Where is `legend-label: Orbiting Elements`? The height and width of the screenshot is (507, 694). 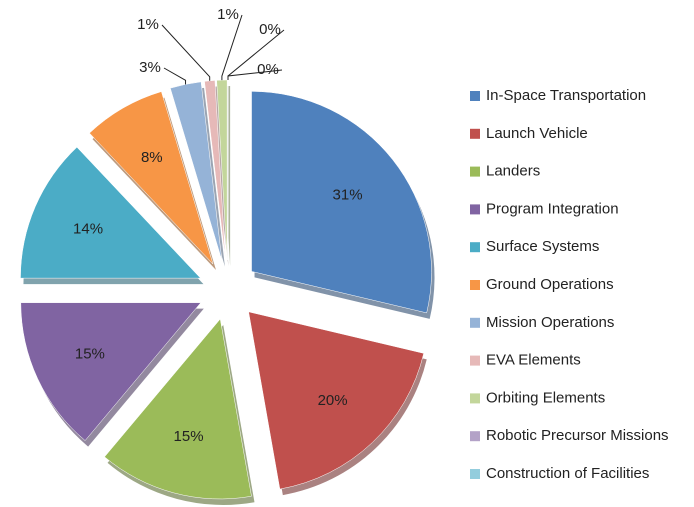
legend-label: Orbiting Elements is located at coordinates (545, 397).